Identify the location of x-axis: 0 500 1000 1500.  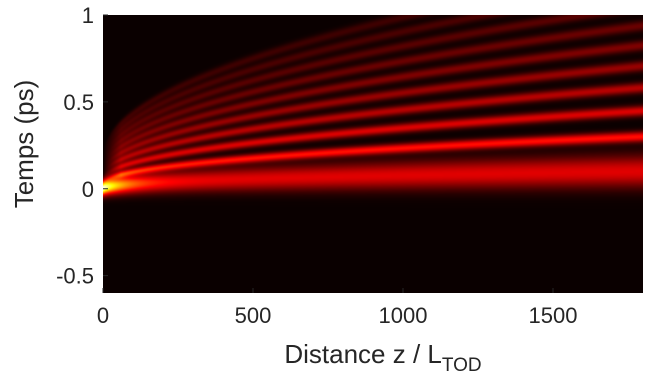
(337, 308).